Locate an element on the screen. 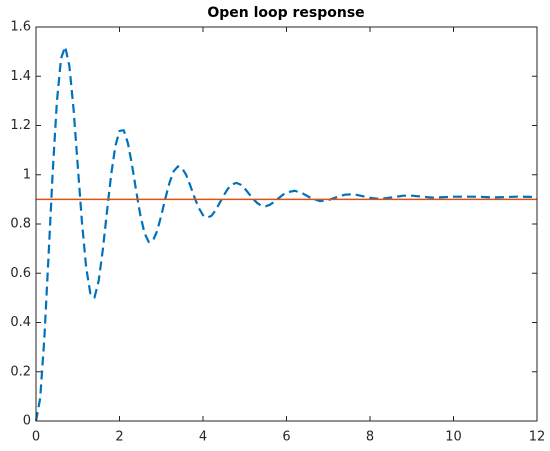 The image size is (550, 451). x-tick-label: 8 is located at coordinates (370, 437).